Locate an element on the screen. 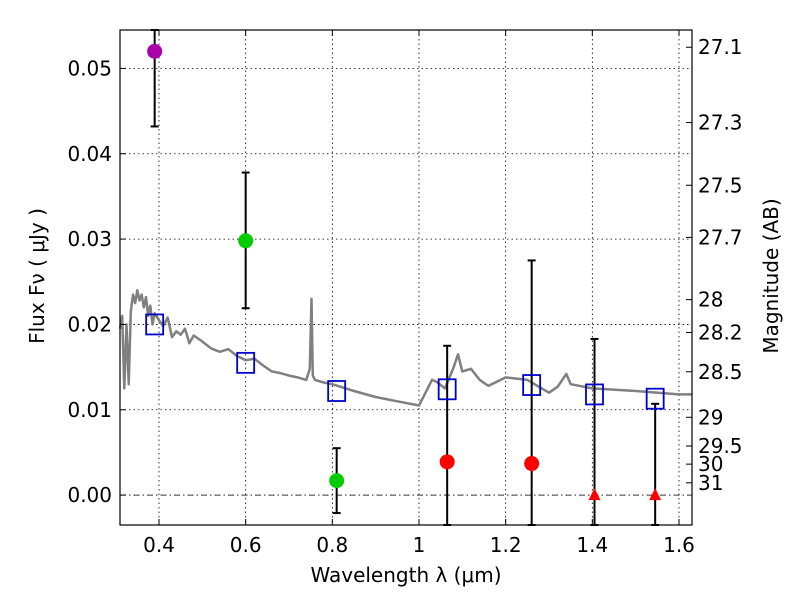 The image size is (800, 600). magnitude-tick-label: 28 is located at coordinates (710, 300).